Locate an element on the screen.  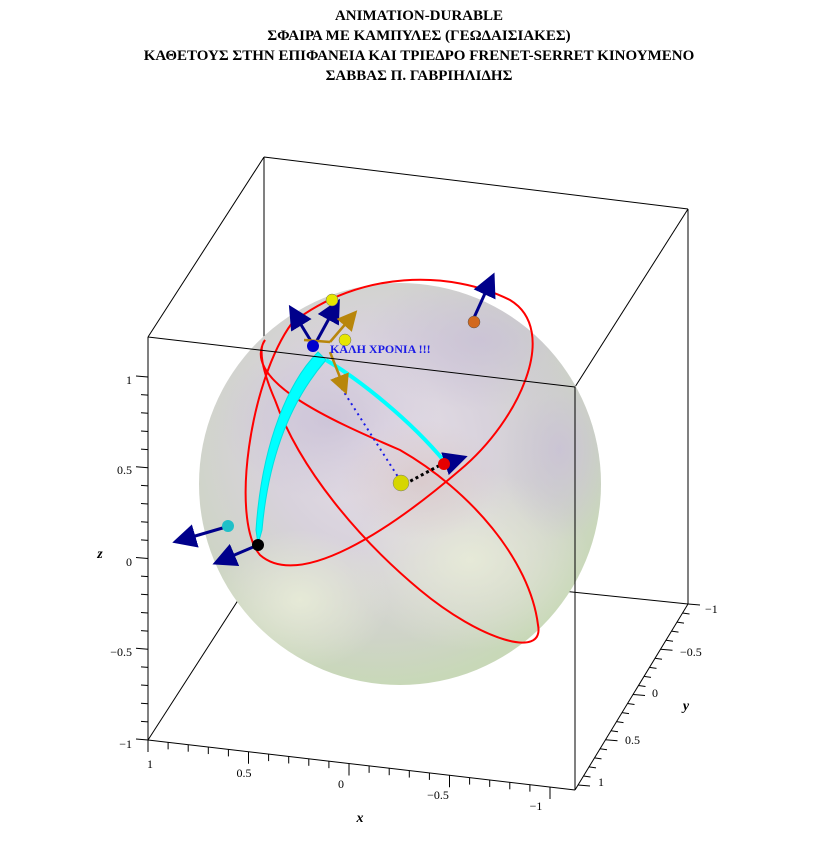
title-line-4: ΣΑΒΒΑΣ Π. ΓΑΒΡΙΗΛΙΔΗΣ is located at coordinates (419, 76).